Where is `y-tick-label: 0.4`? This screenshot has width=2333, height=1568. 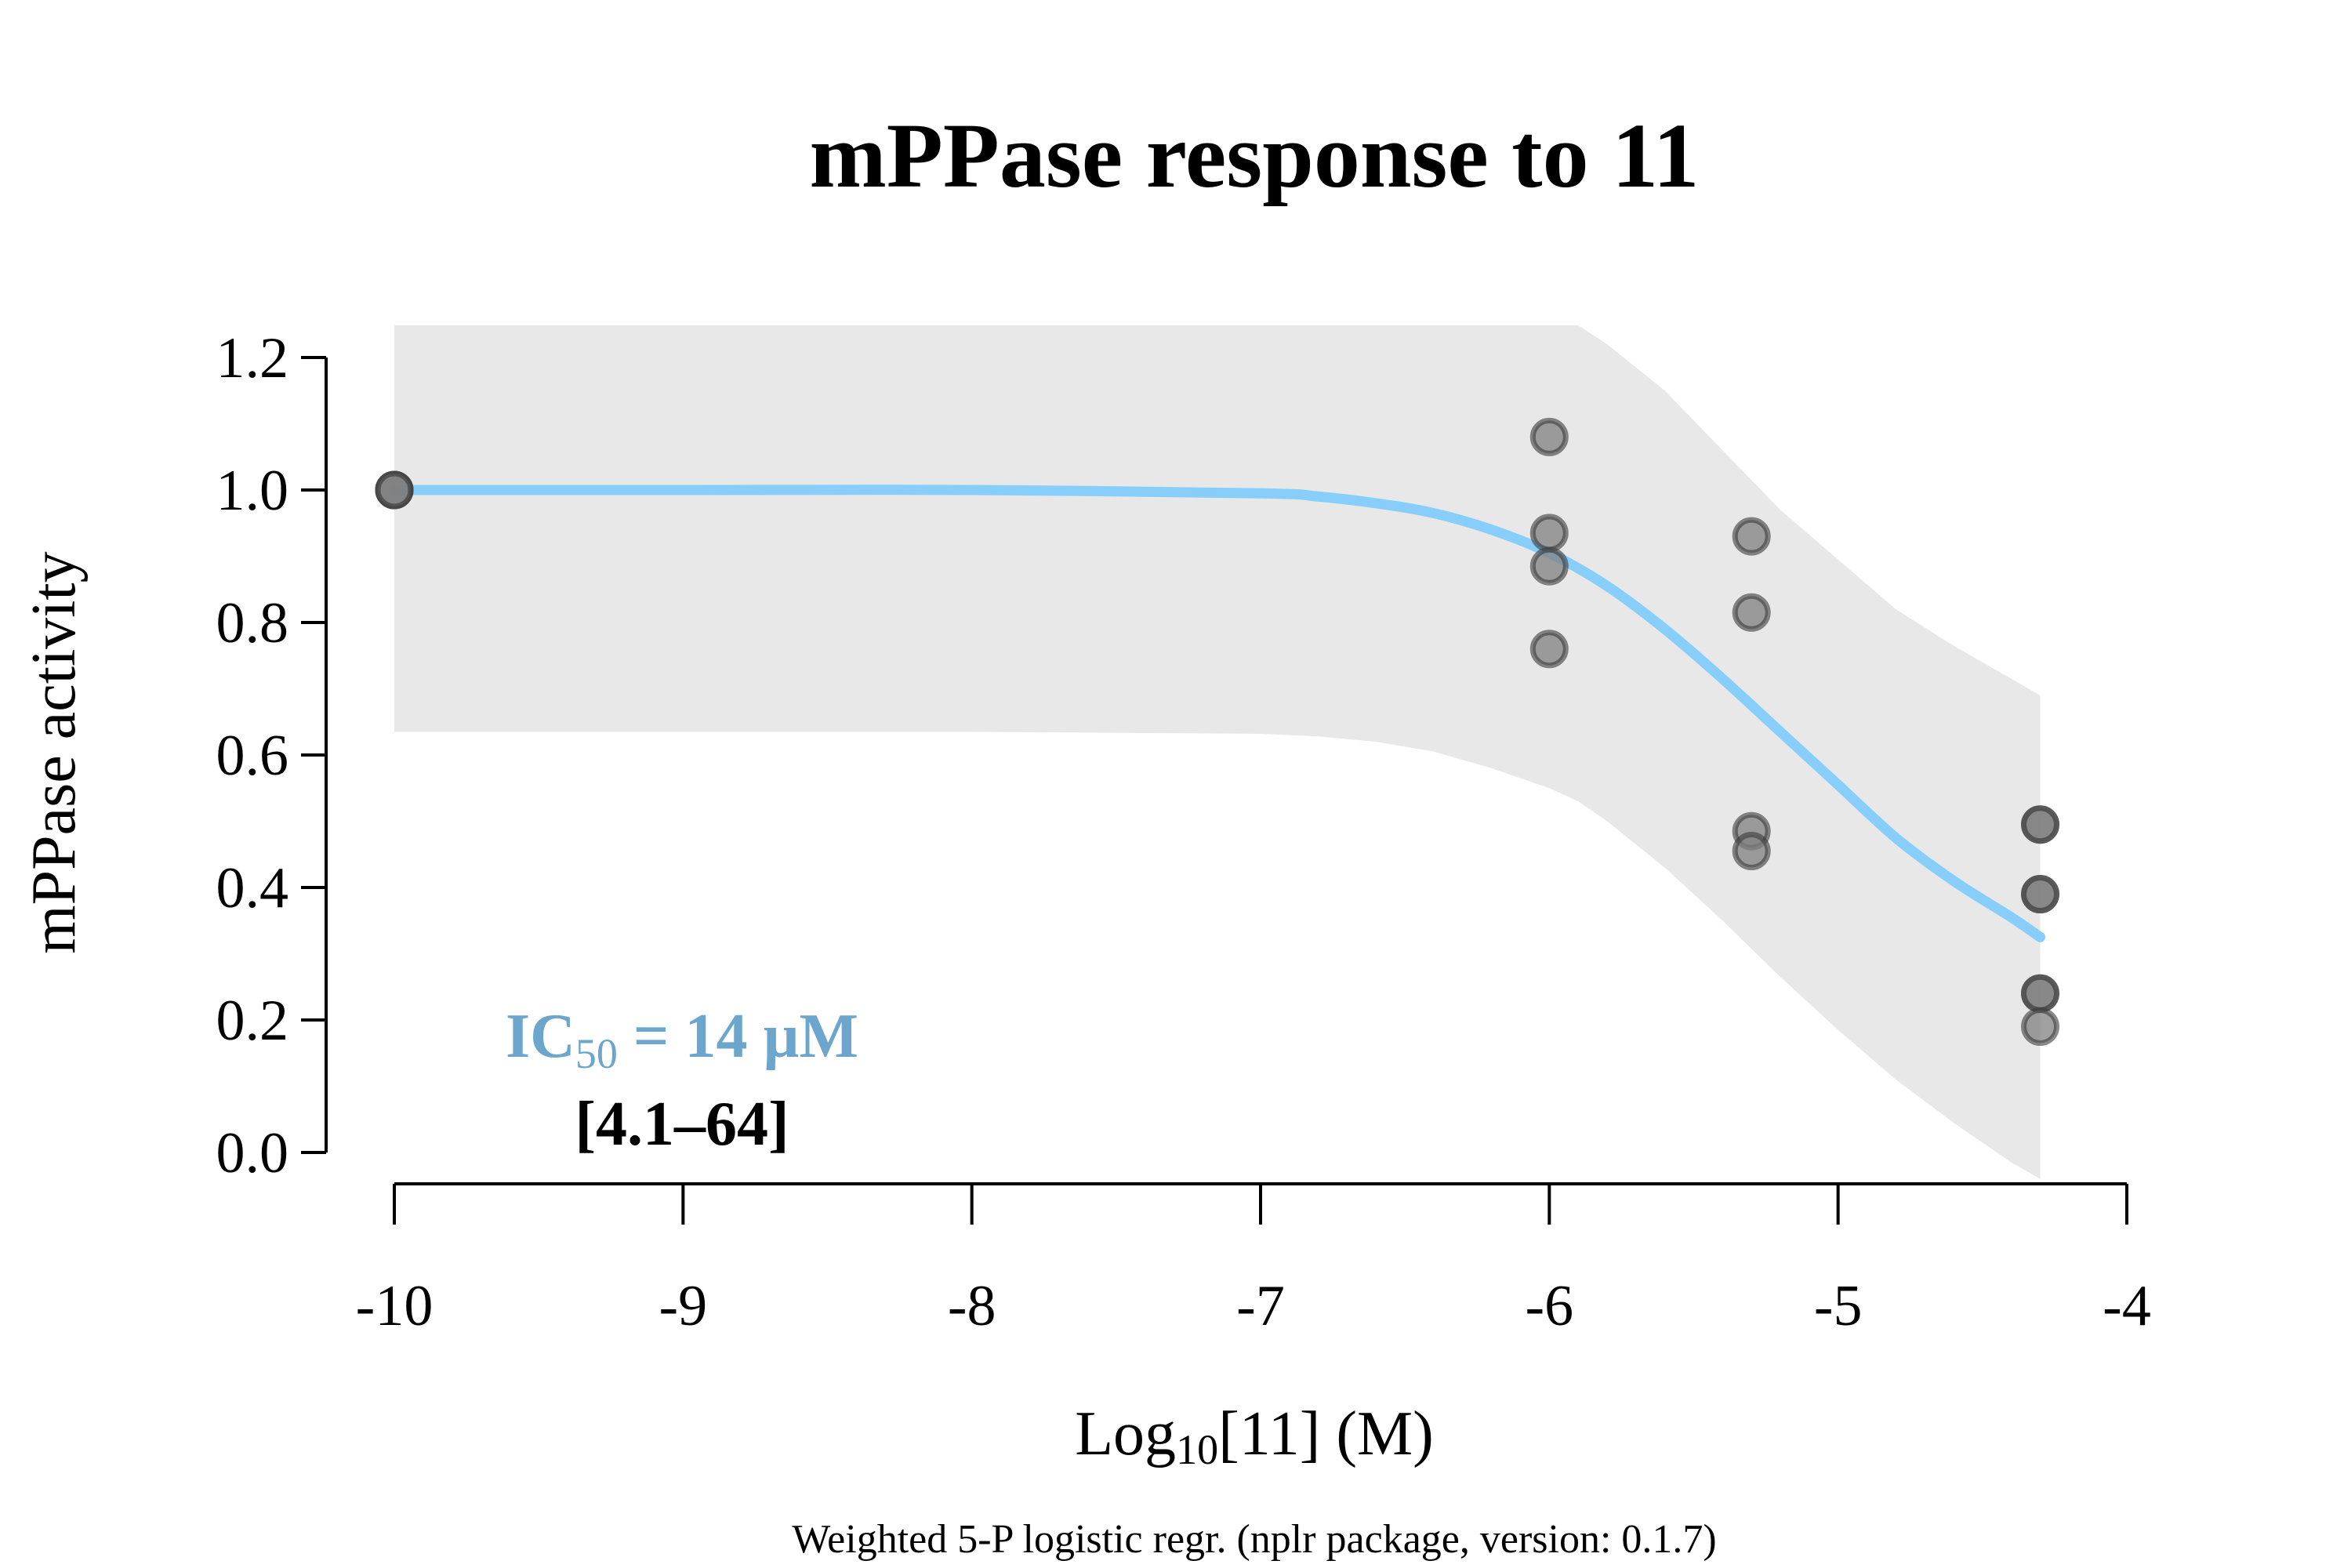 y-tick-label: 0.4 is located at coordinates (252, 888).